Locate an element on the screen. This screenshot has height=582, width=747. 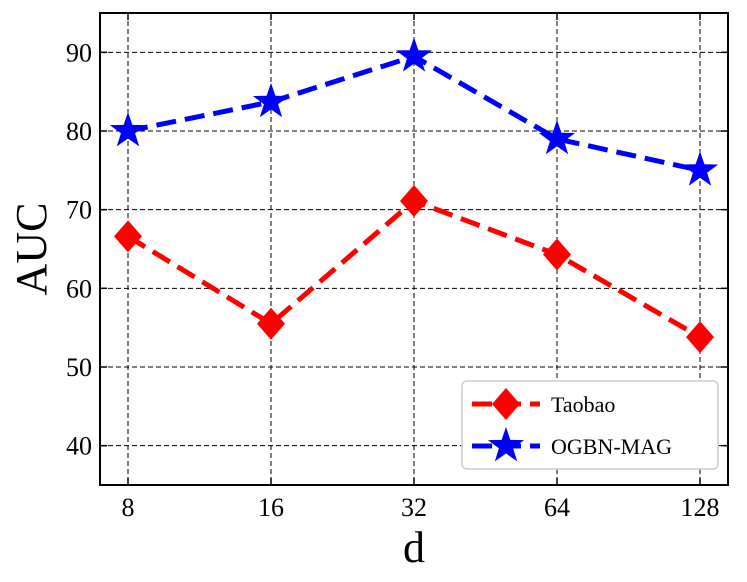
y-tick-label: 60 is located at coordinates (79, 288).